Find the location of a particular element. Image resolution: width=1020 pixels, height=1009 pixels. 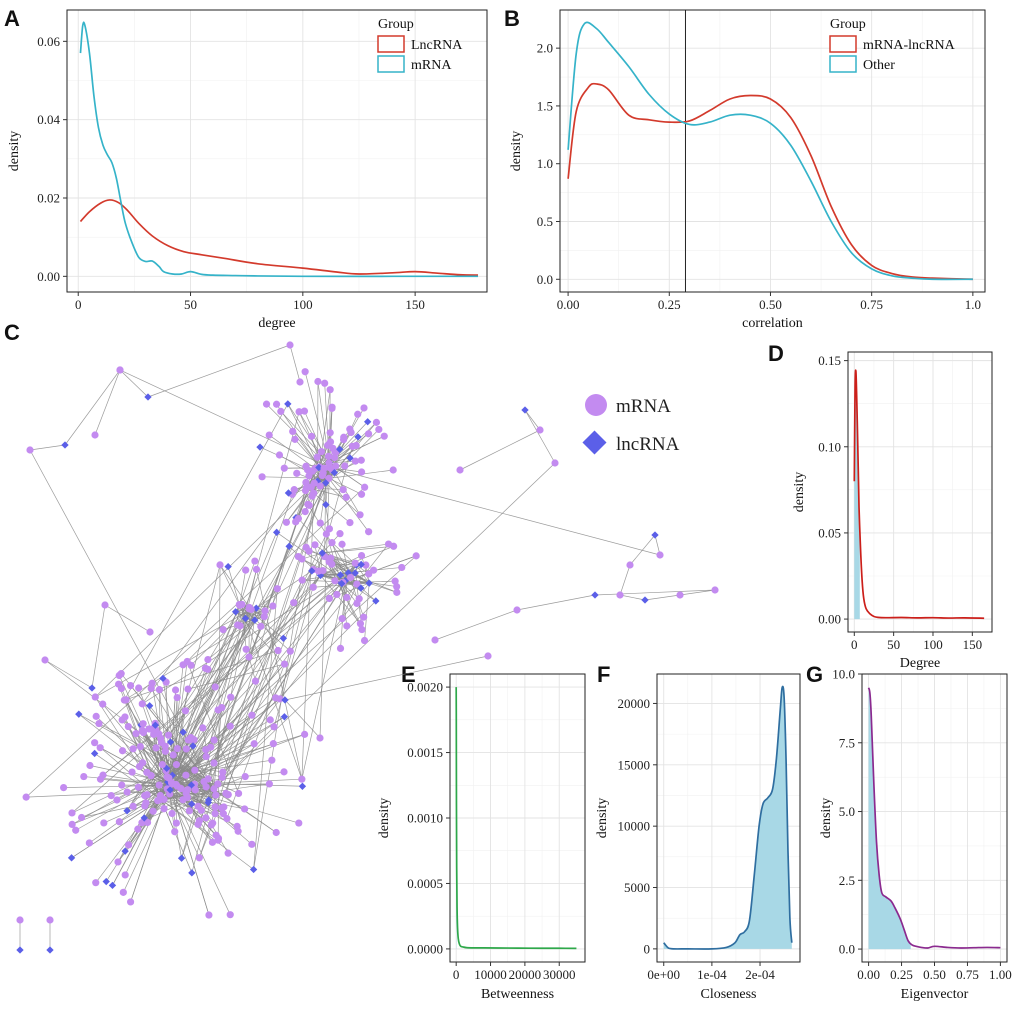

panel-label-a: A is located at coordinates (12, 18).